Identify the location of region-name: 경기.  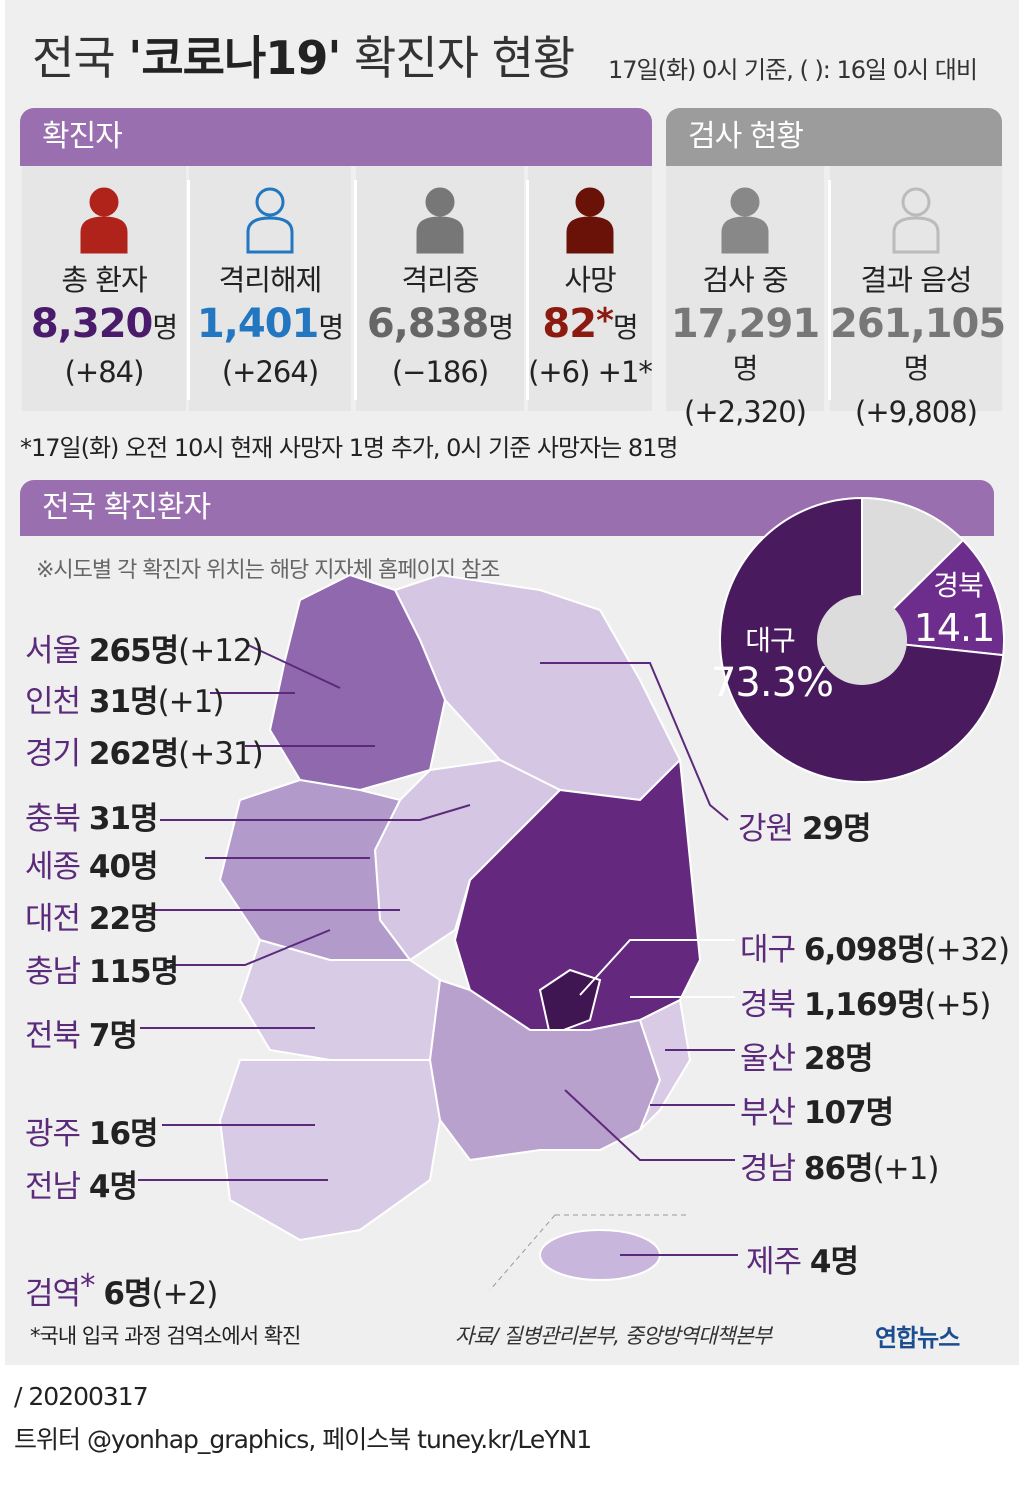
(53, 754).